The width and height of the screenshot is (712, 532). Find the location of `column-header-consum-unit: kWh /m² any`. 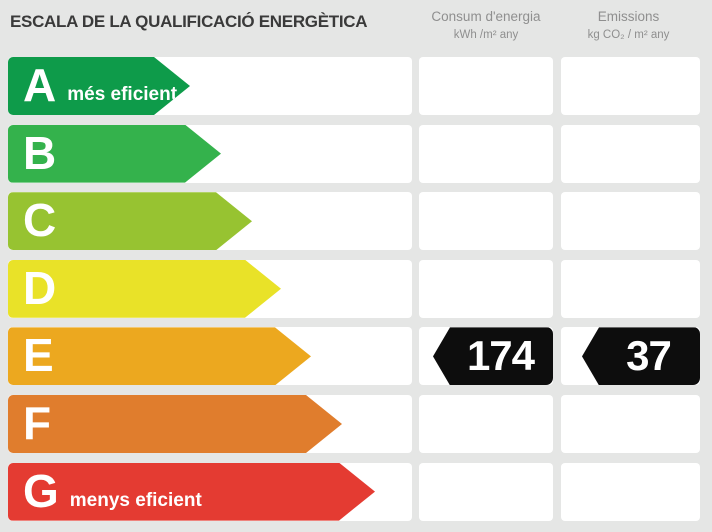

column-header-consum-unit: kWh /m² any is located at coordinates (486, 34).